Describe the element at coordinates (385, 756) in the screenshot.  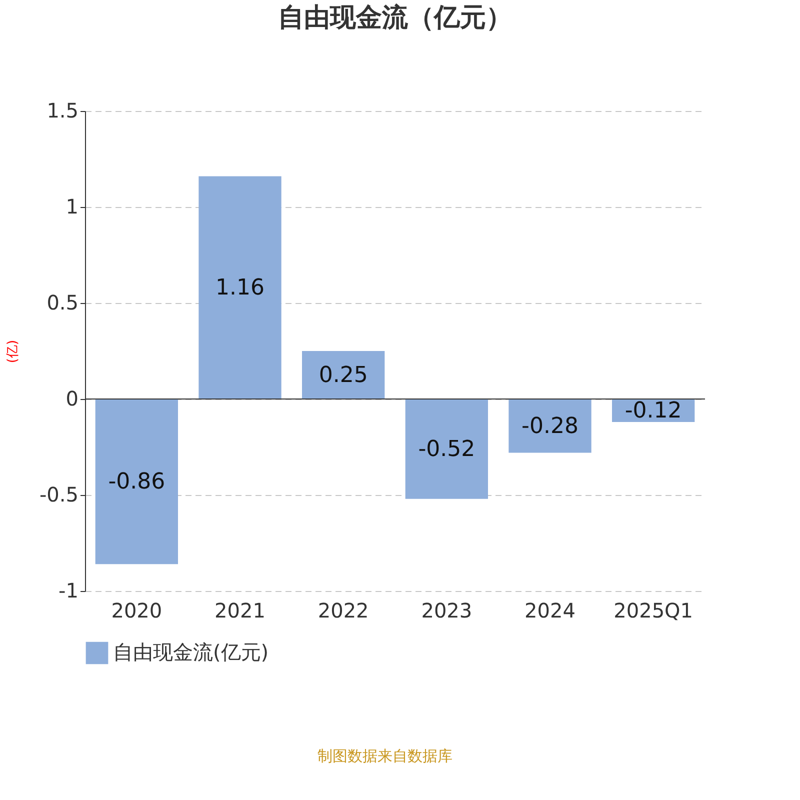
I see `text: 制图数据来自数据库` at that location.